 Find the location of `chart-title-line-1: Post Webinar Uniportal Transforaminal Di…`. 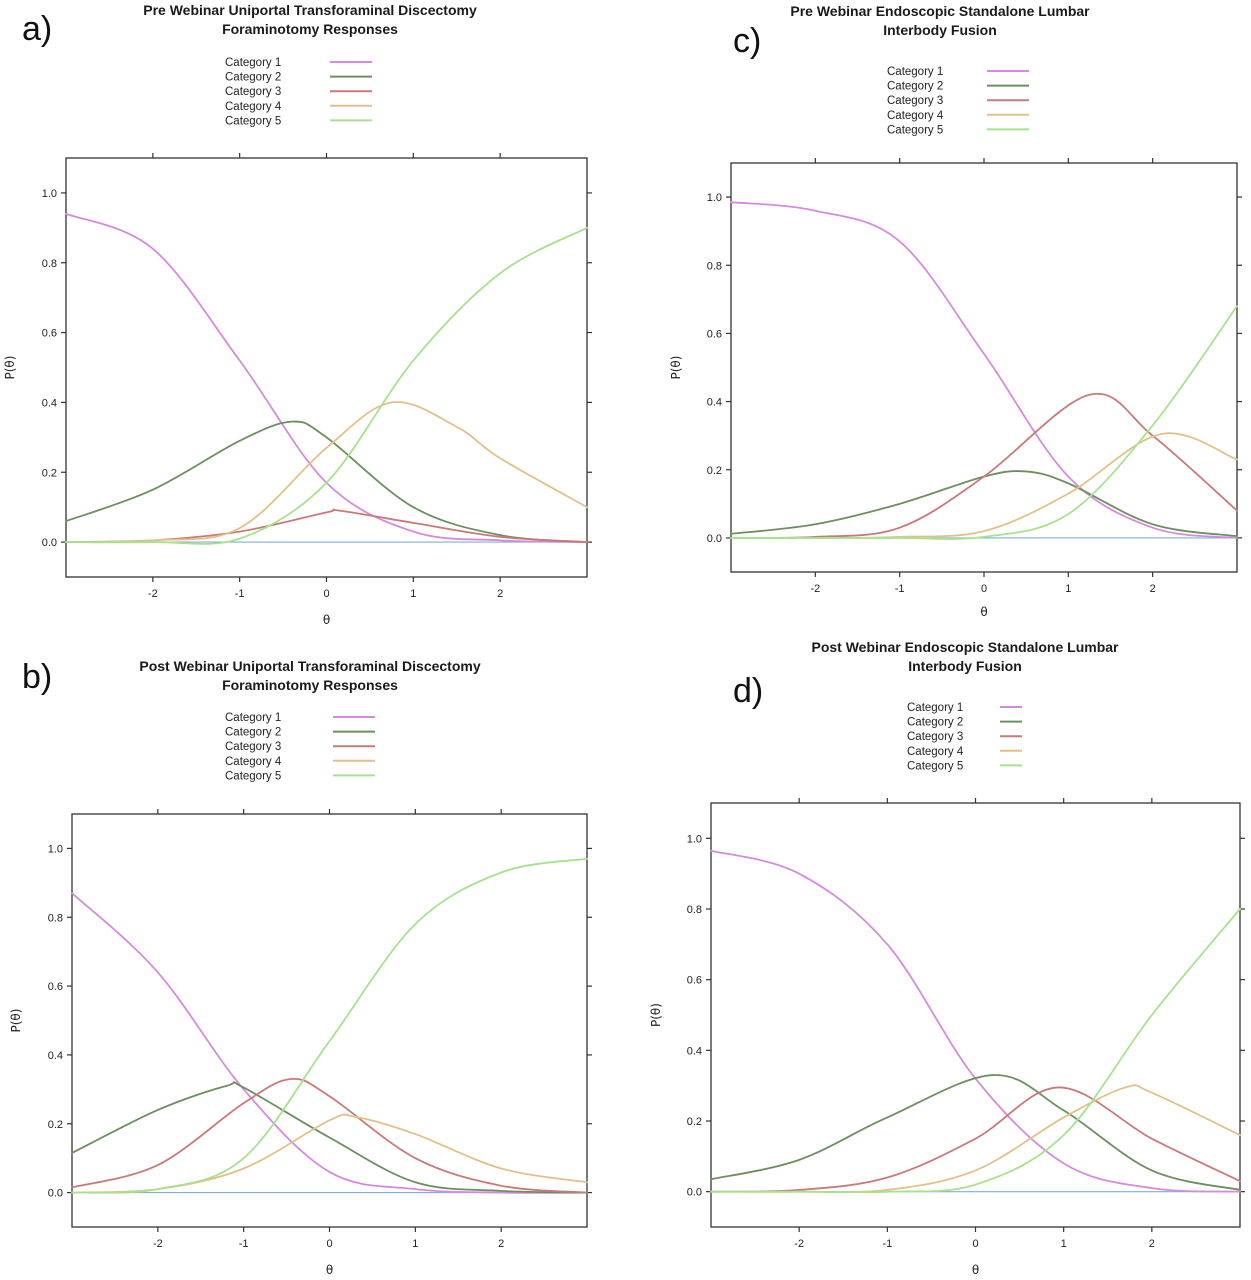

chart-title-line-1: Post Webinar Uniportal Transforaminal Di… is located at coordinates (309, 666).